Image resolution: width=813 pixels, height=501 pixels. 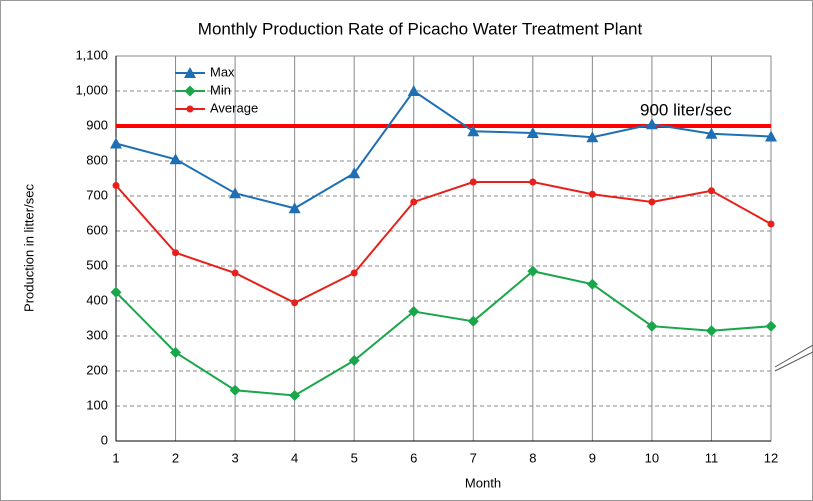 What do you see at coordinates (91, 54) in the screenshot?
I see `y-tick-label: 1,100` at bounding box center [91, 54].